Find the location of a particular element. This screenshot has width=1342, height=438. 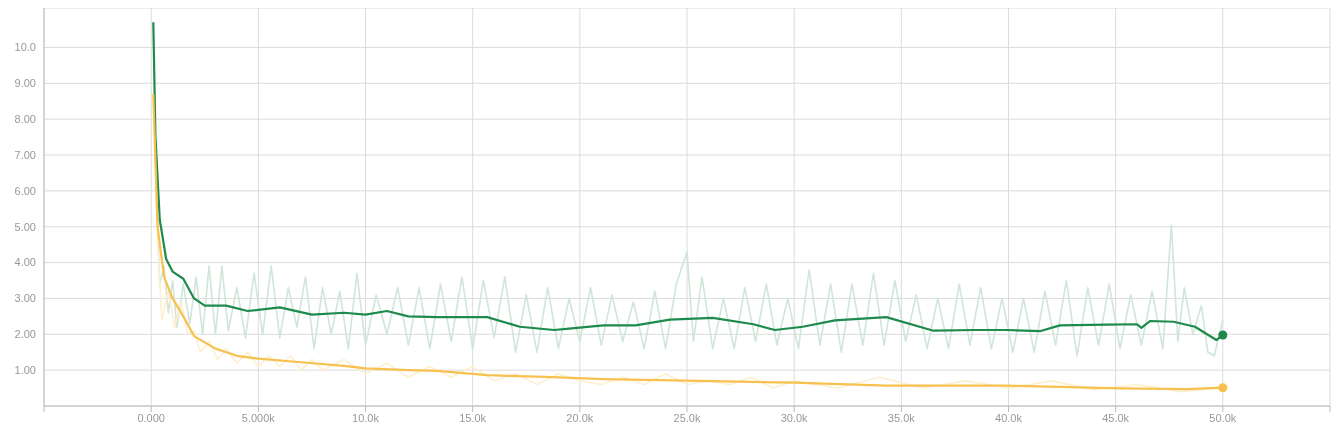

x-tick-label: 5.000k is located at coordinates (258, 417).